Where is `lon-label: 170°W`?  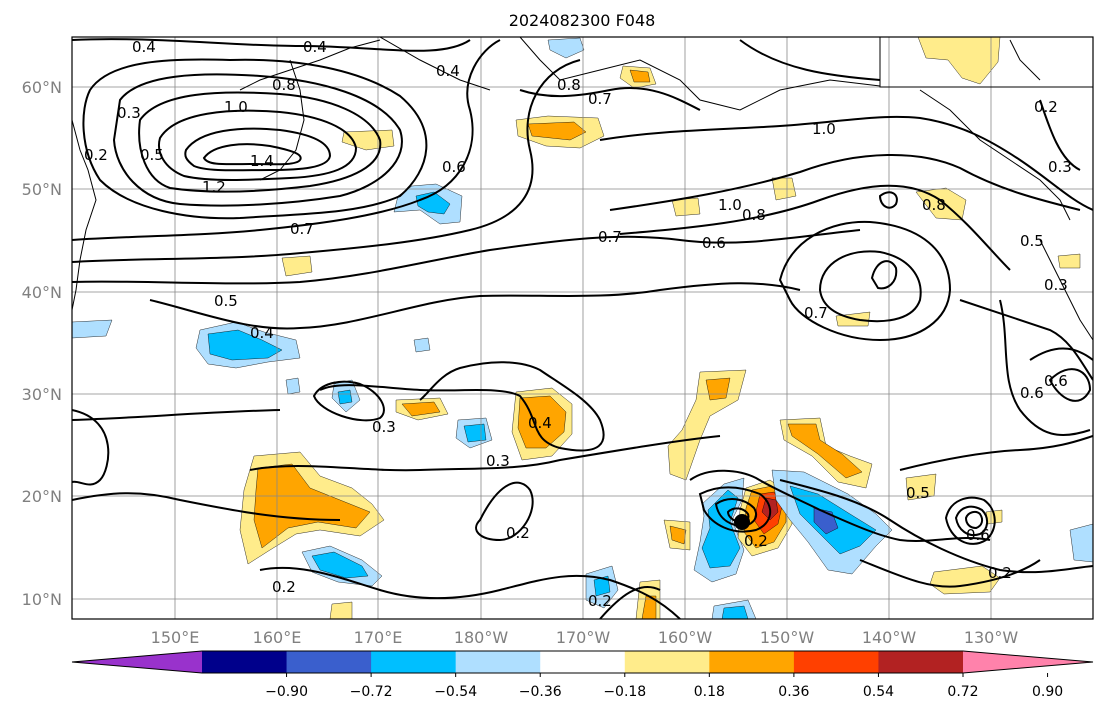 lon-label: 170°W is located at coordinates (583, 637).